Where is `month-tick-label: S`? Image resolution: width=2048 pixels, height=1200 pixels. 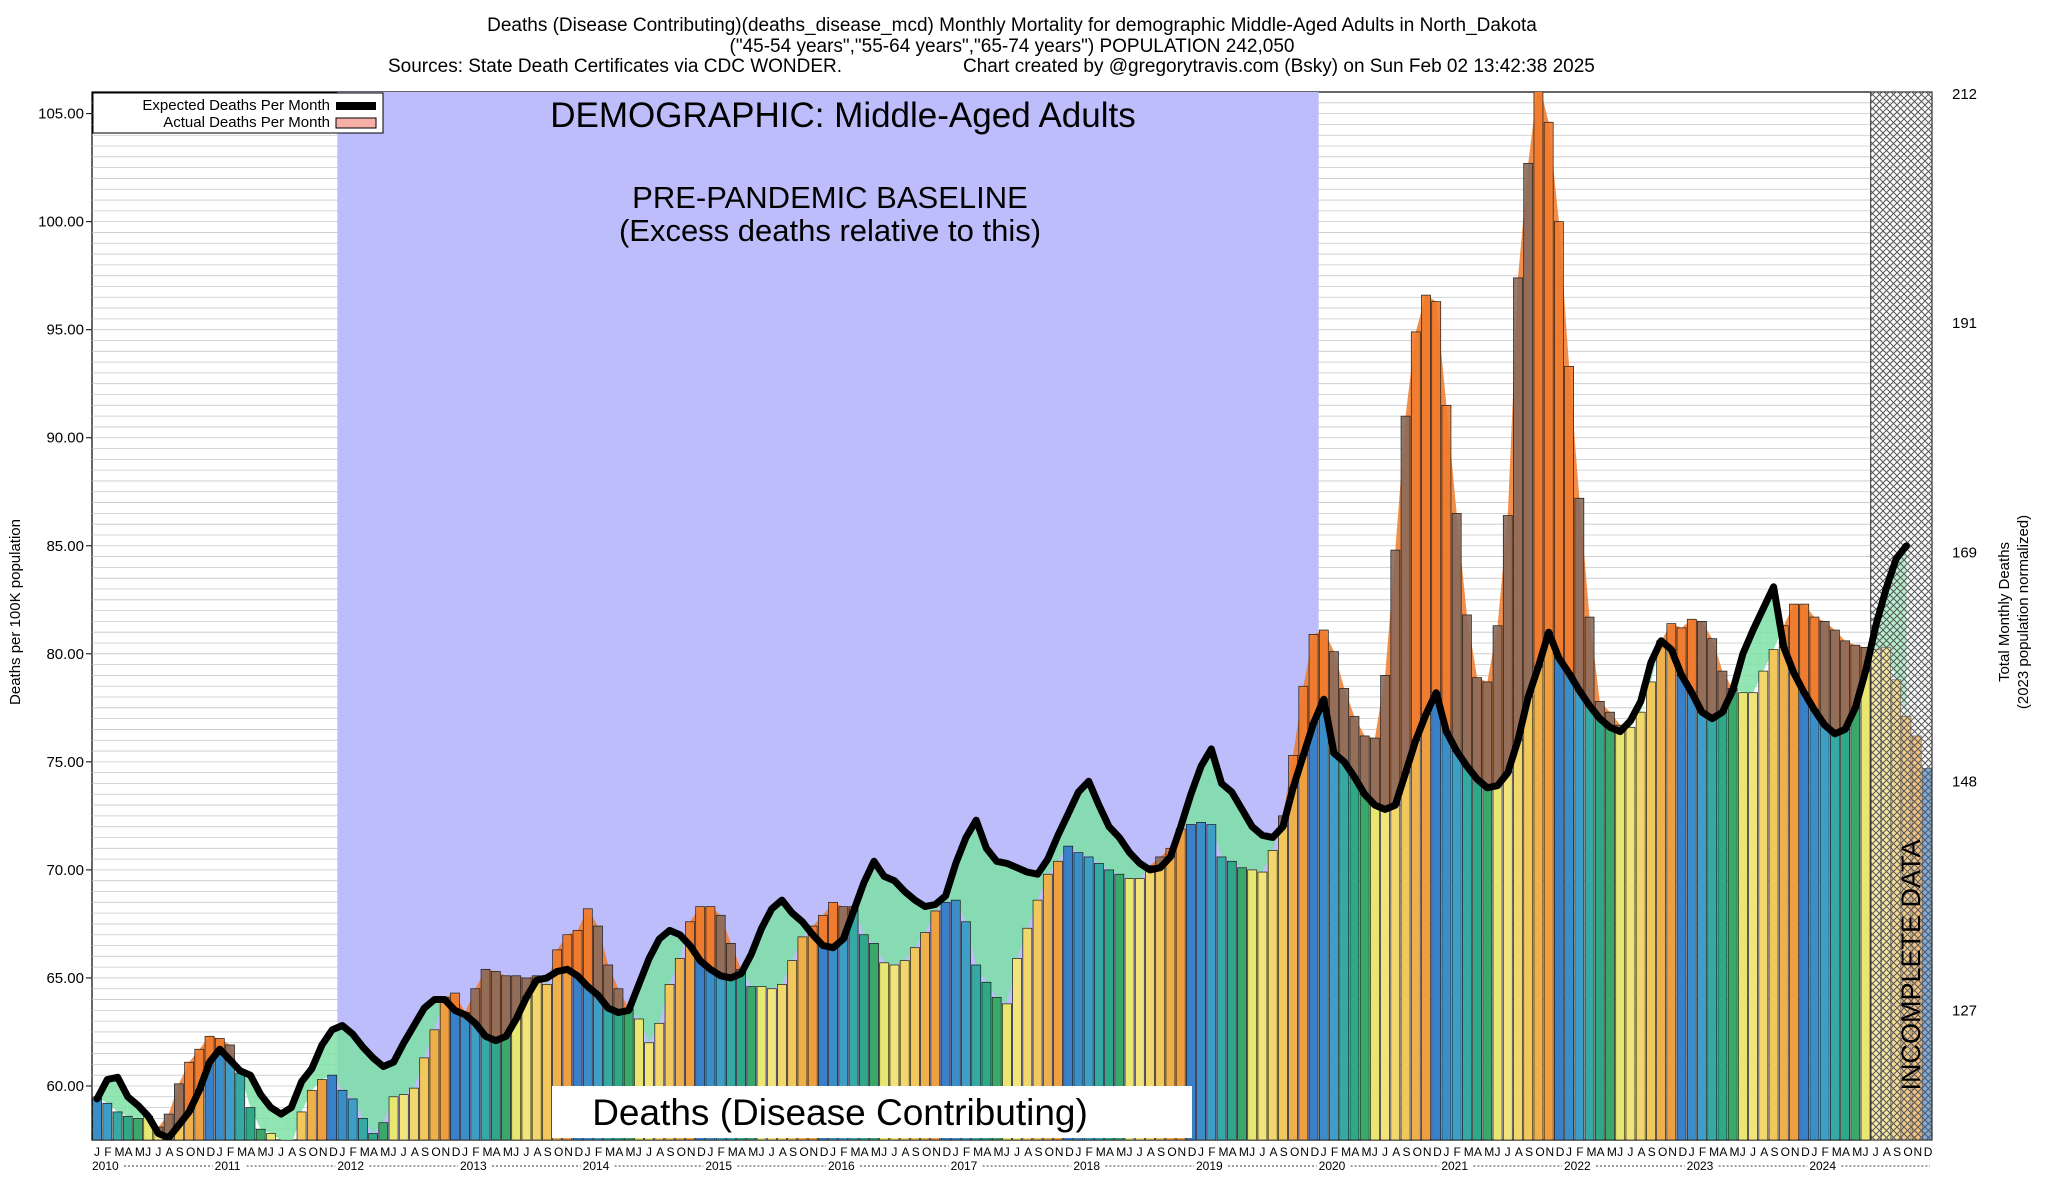
month-tick-label: S is located at coordinates (1161, 1152).